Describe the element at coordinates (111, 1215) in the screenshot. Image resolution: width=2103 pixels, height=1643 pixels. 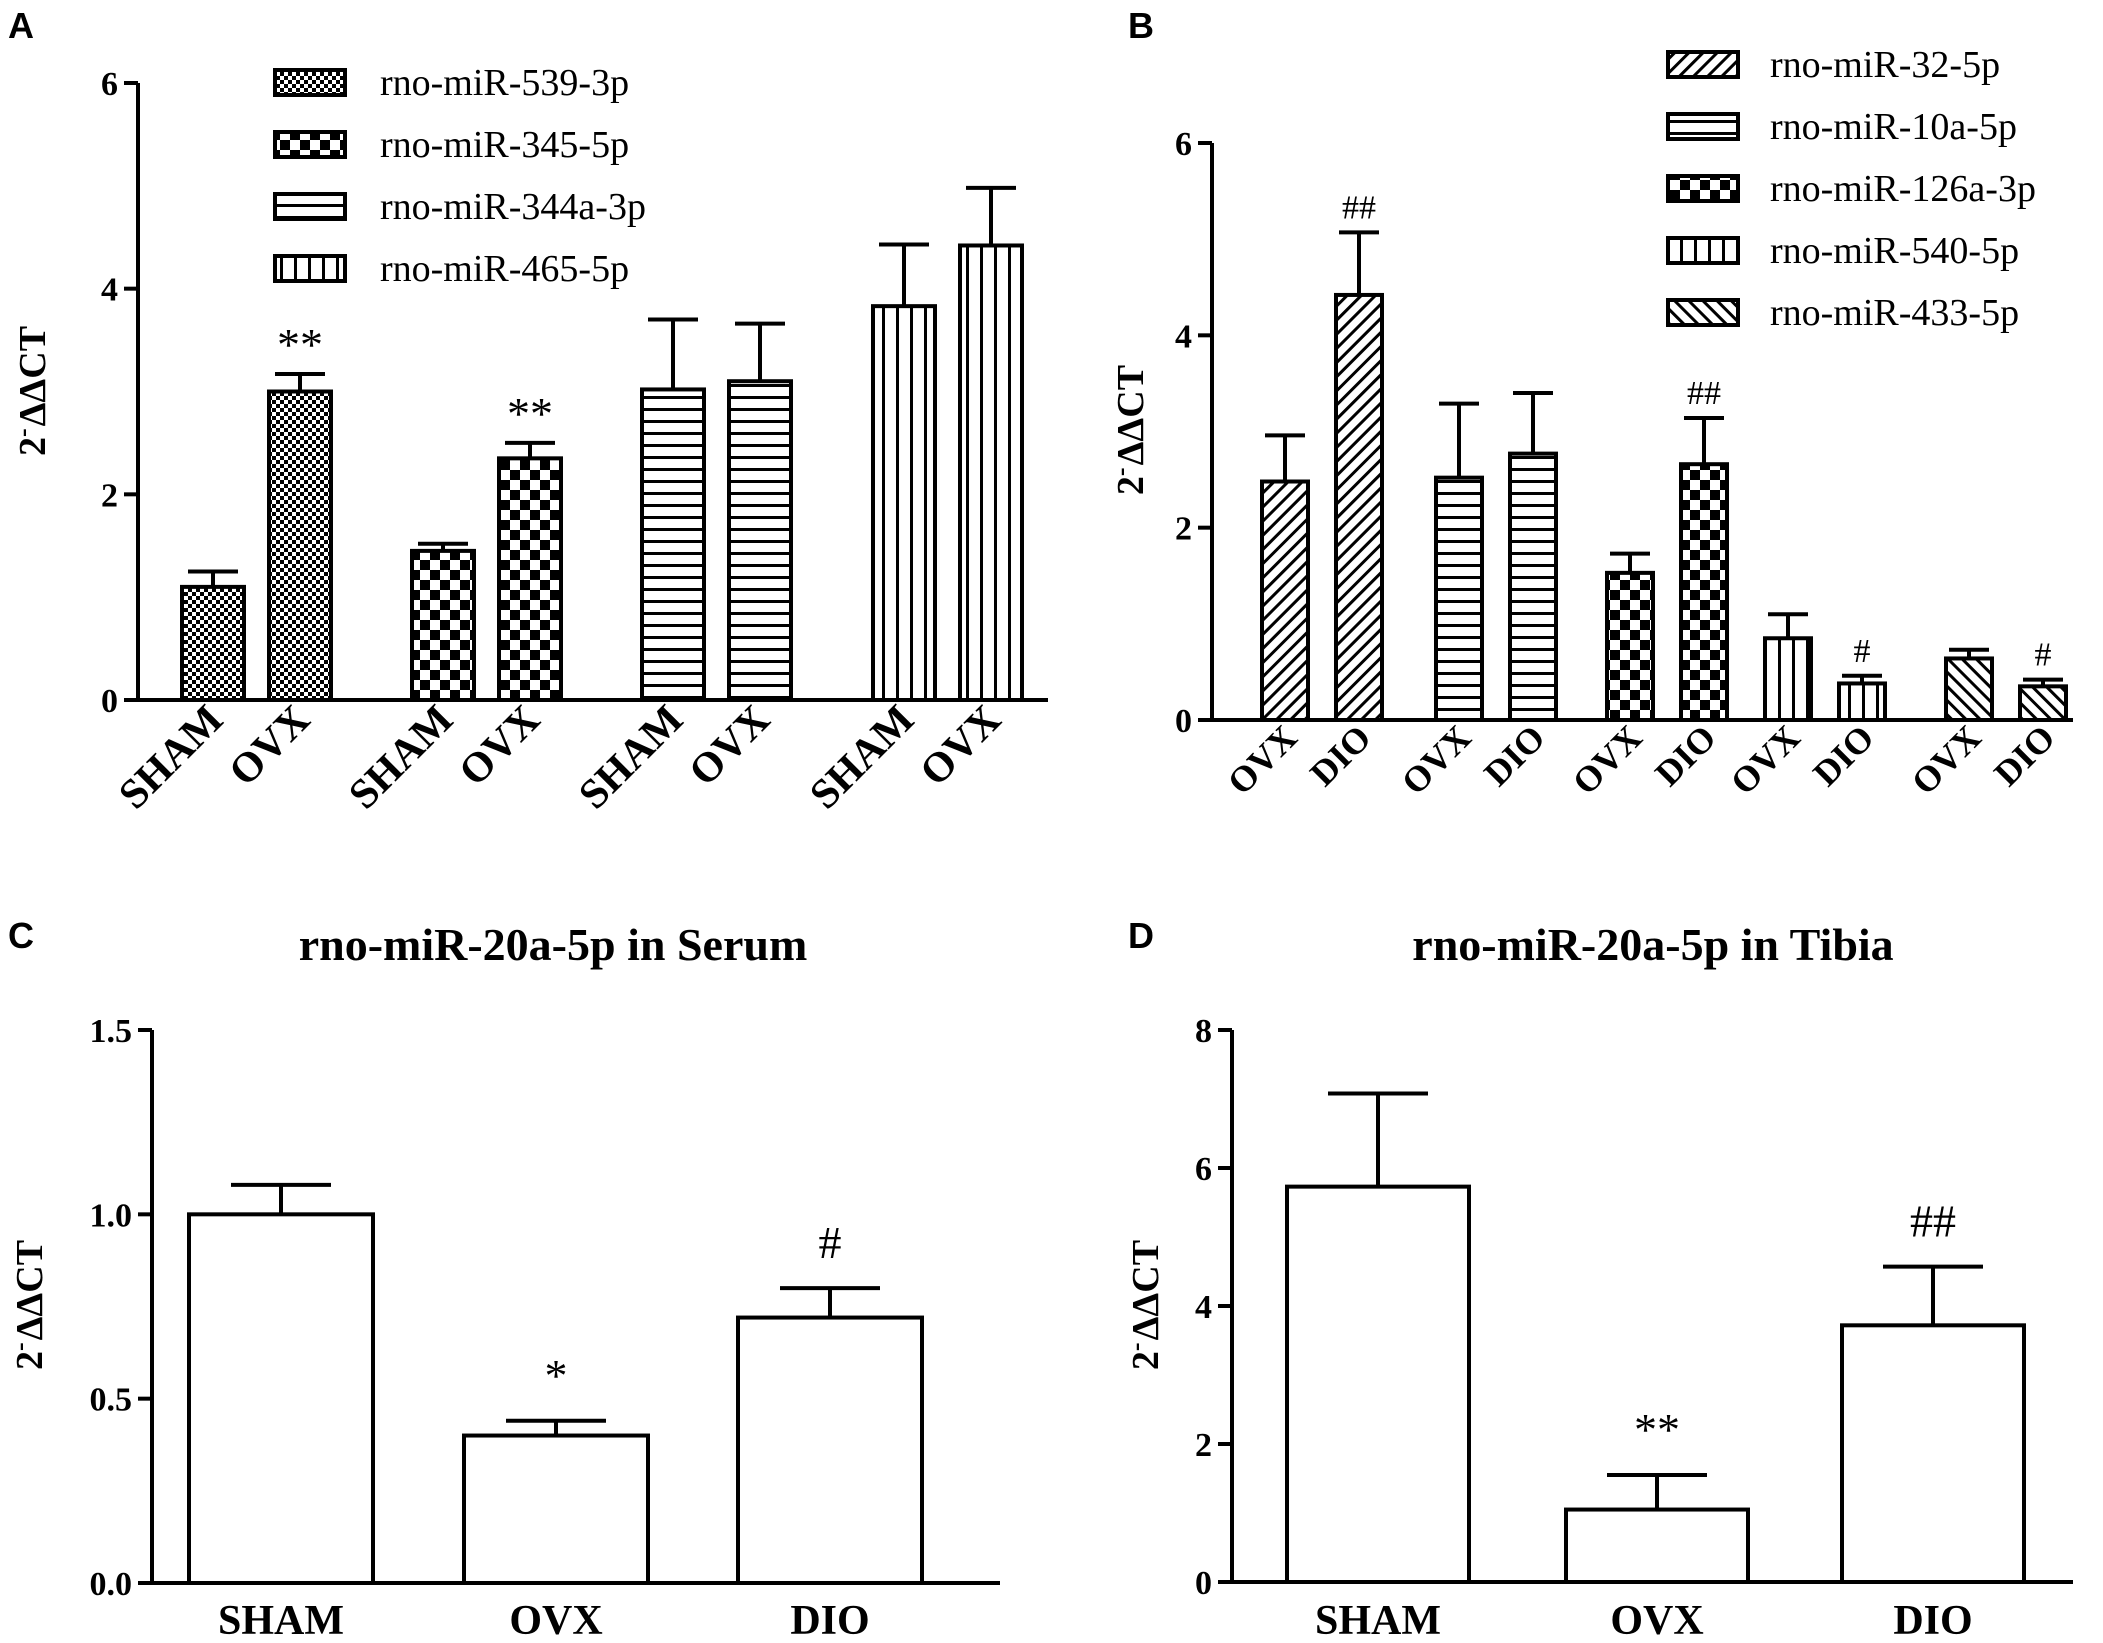
I see `y-tick-label: 1.0` at that location.